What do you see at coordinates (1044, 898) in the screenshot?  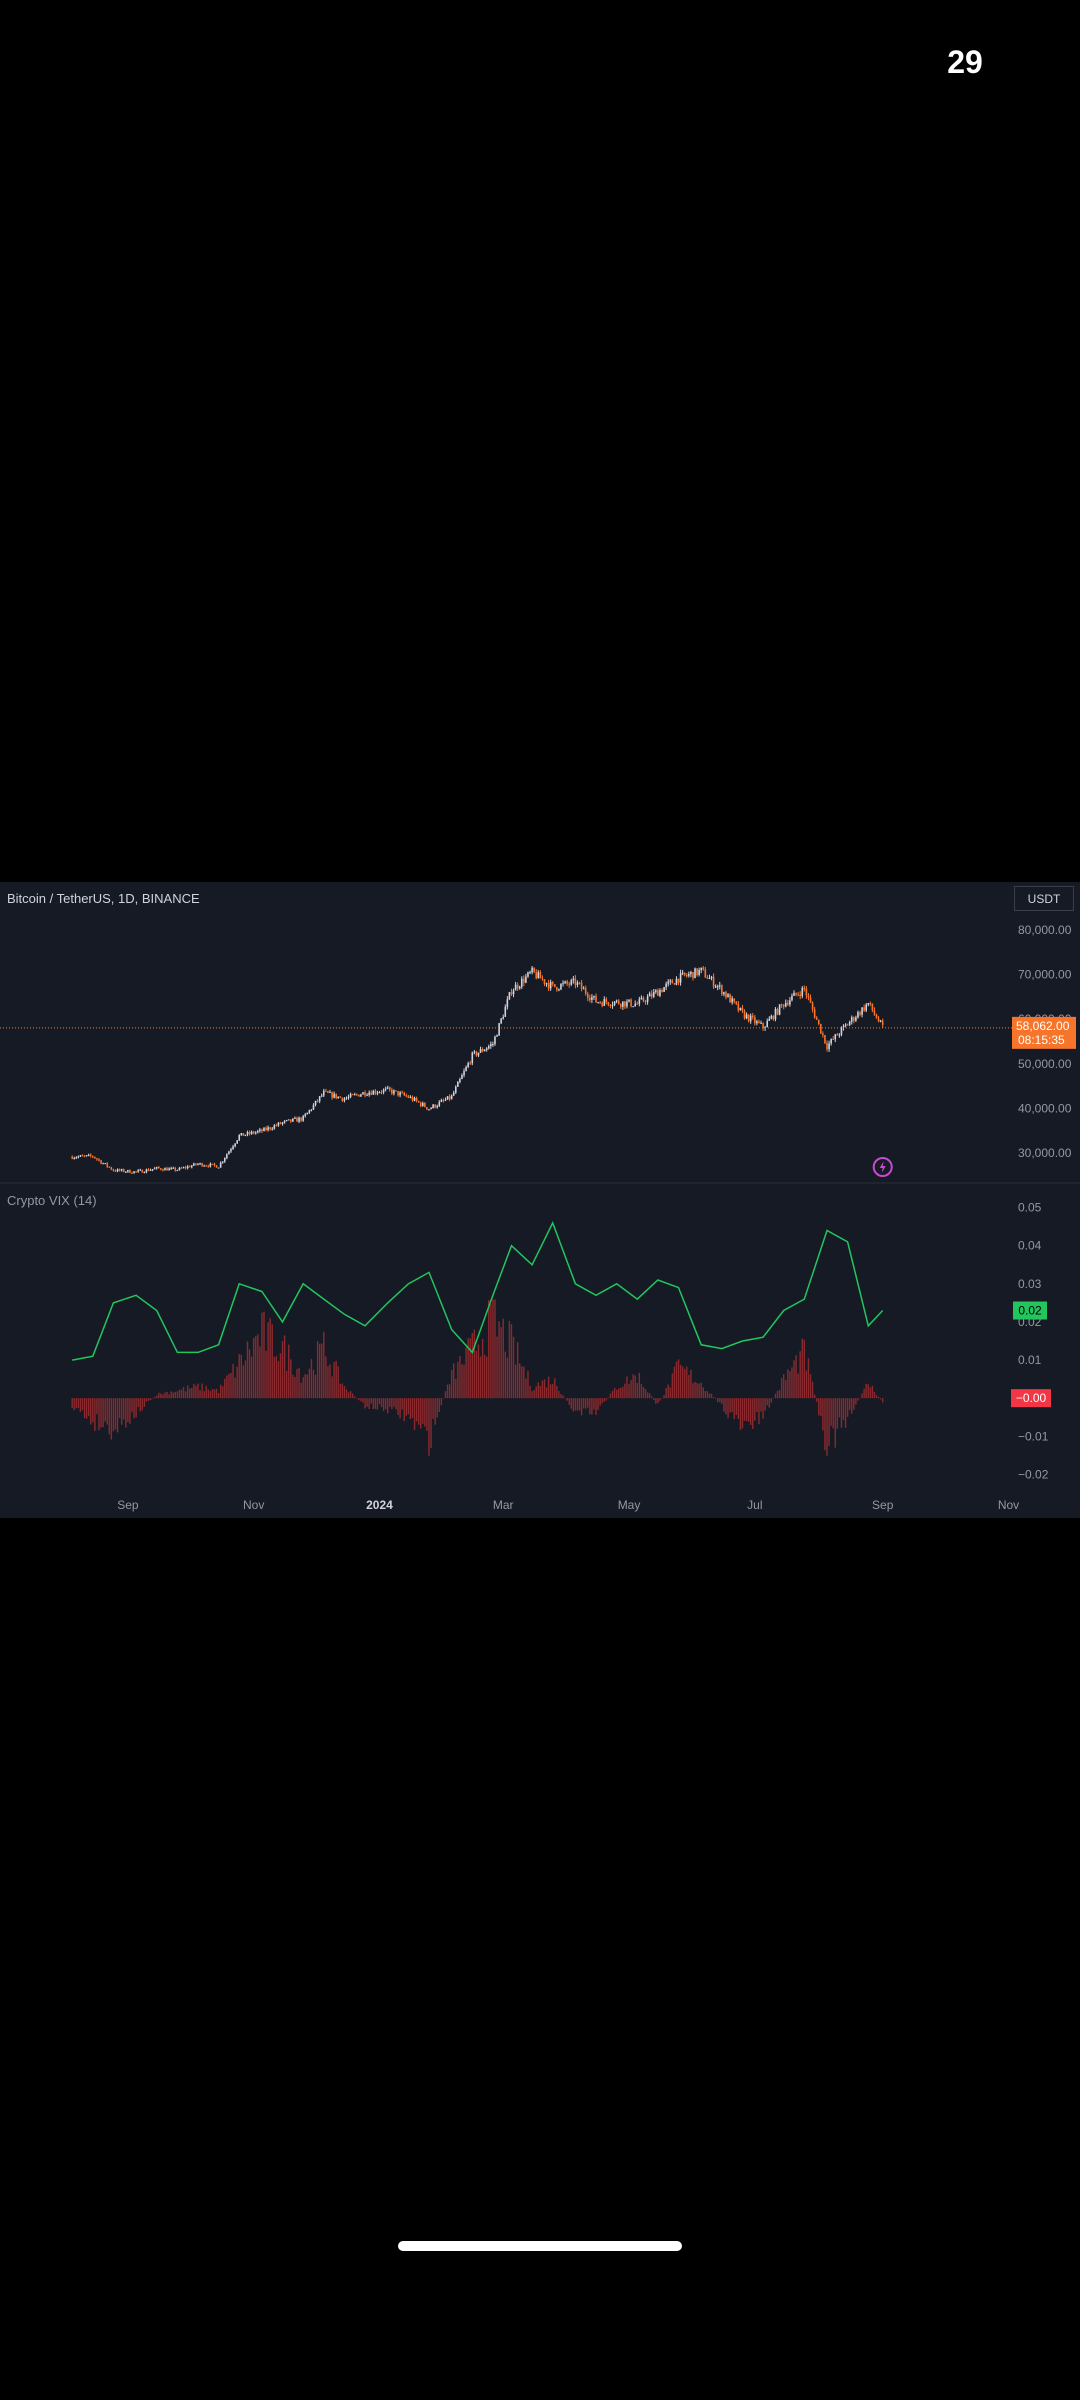 I see `currency-button: USDT` at bounding box center [1044, 898].